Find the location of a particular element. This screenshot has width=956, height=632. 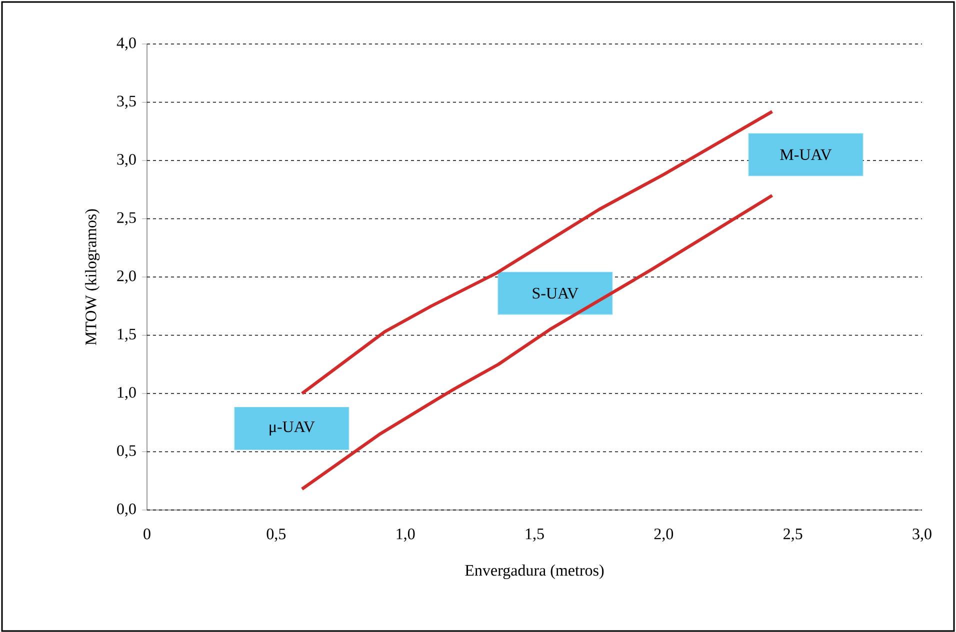

y-tick-label: 1,0 is located at coordinates (127, 393).